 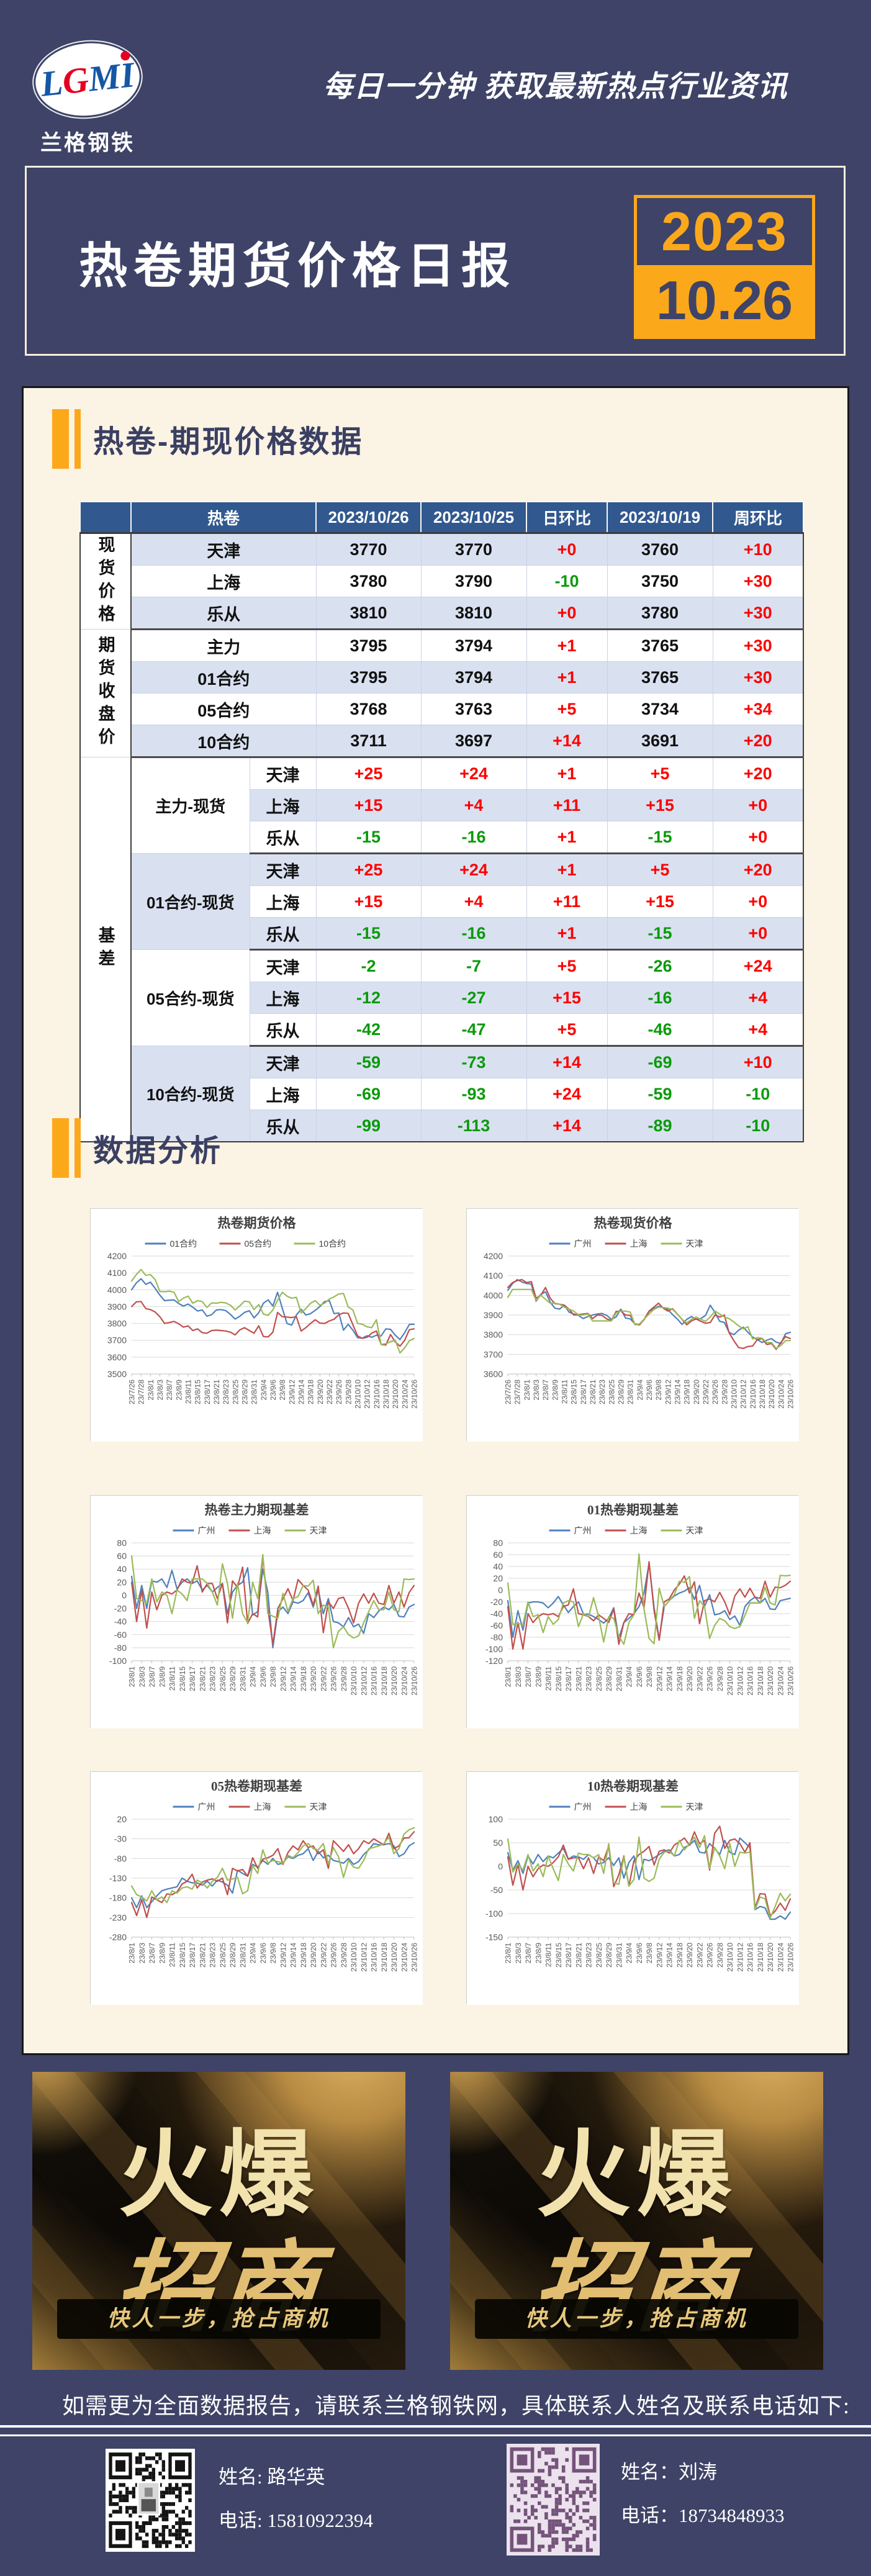 What do you see at coordinates (750, 1957) in the screenshot?
I see `x-tick-label: 23/10/16` at bounding box center [750, 1957].